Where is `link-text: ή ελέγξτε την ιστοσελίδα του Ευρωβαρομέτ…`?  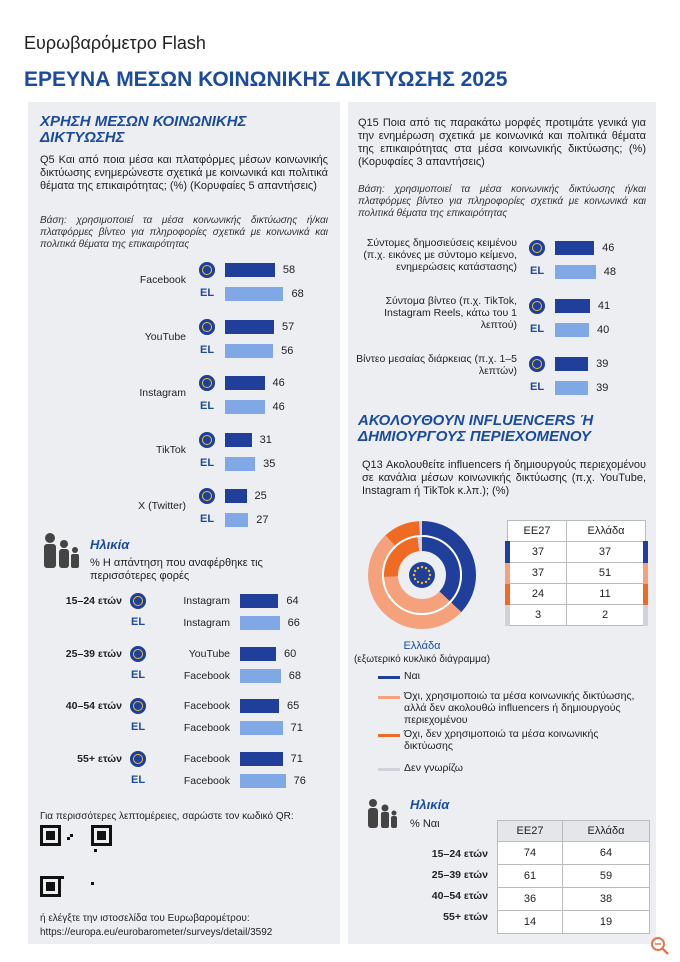 link-text: ή ελέγξτε την ιστοσελίδα του Ευρωβαρομέτ… is located at coordinates (145, 918).